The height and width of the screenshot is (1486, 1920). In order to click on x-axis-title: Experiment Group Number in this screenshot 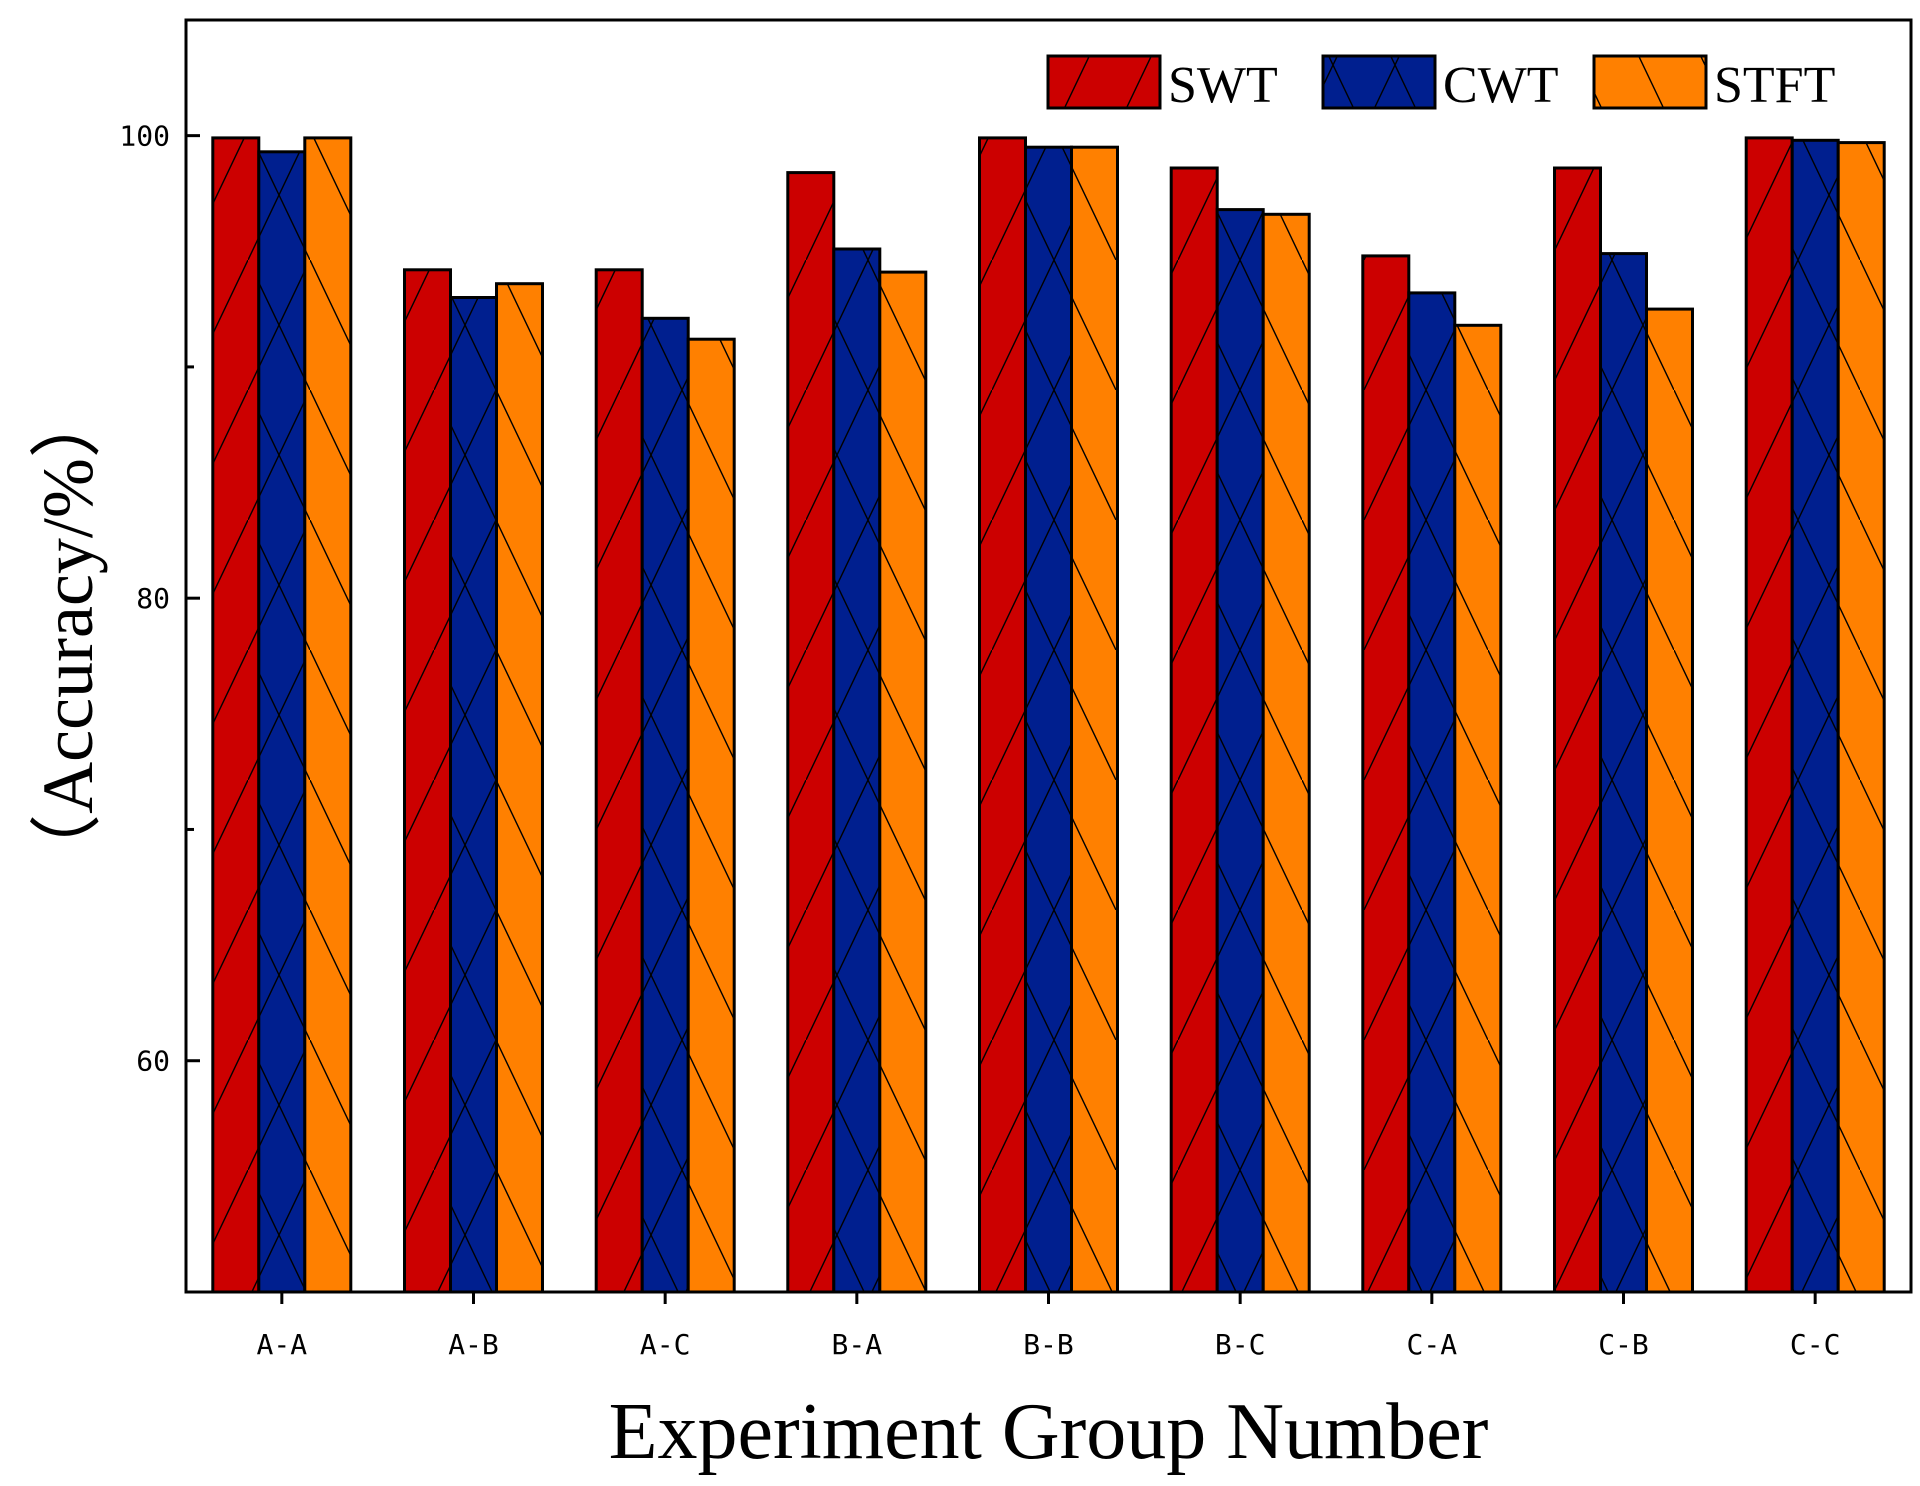, I will do `click(1049, 1432)`.